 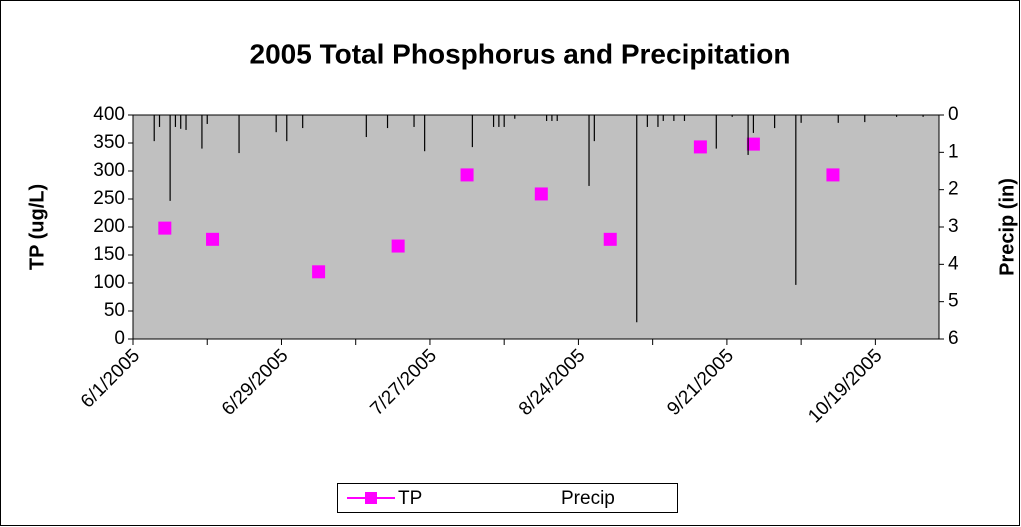 I want to click on y2-tick-label: 6, so click(x=953, y=338).